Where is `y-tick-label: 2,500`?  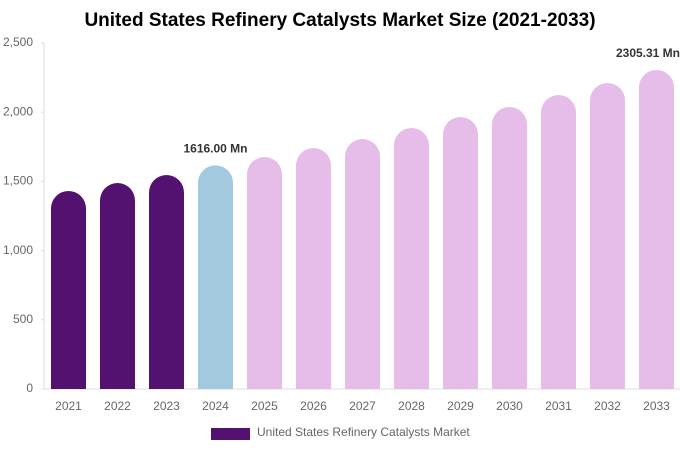
y-tick-label: 2,500 is located at coordinates (18, 42).